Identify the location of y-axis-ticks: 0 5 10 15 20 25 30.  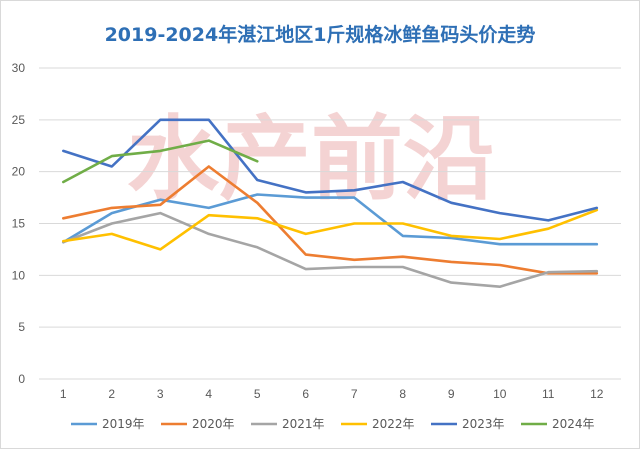
(19, 223).